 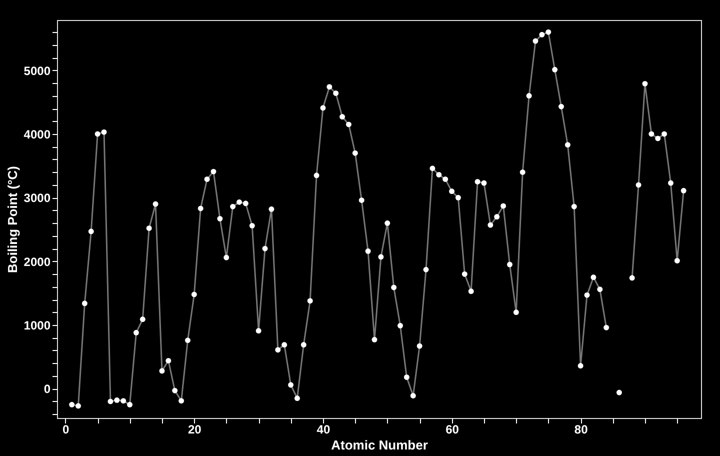 I want to click on y-tick-label: 1000, so click(x=37, y=325).